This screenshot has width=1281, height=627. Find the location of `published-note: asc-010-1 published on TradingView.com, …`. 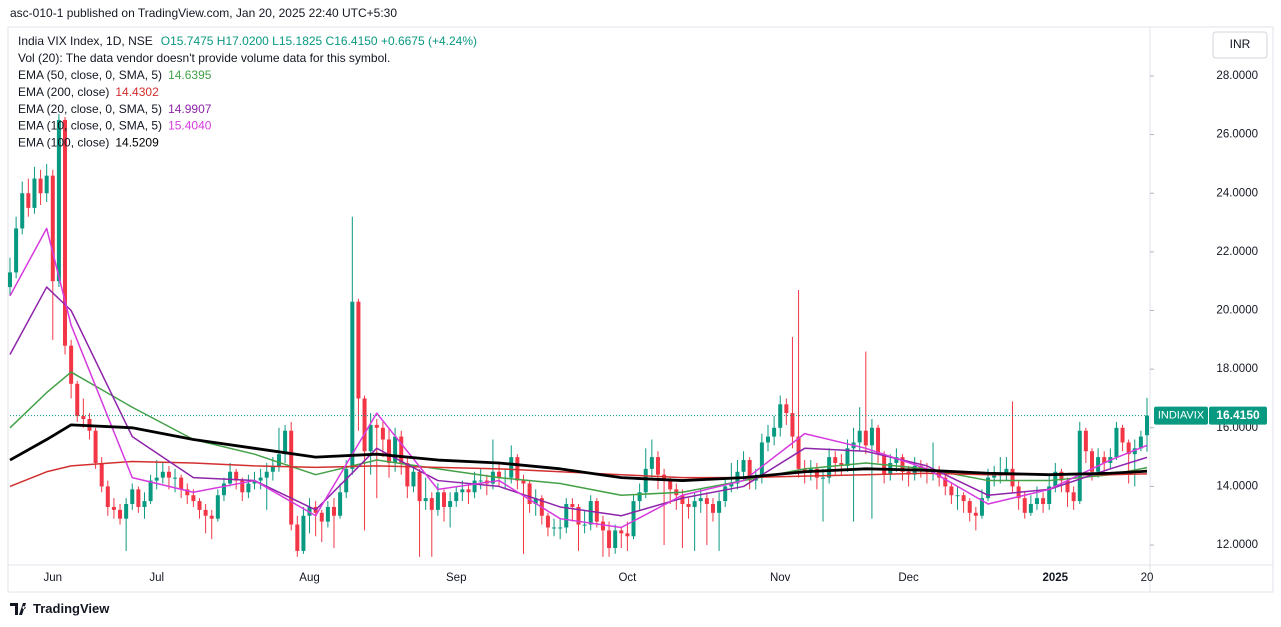

published-note: asc-010-1 published on TradingView.com, … is located at coordinates (203, 13).